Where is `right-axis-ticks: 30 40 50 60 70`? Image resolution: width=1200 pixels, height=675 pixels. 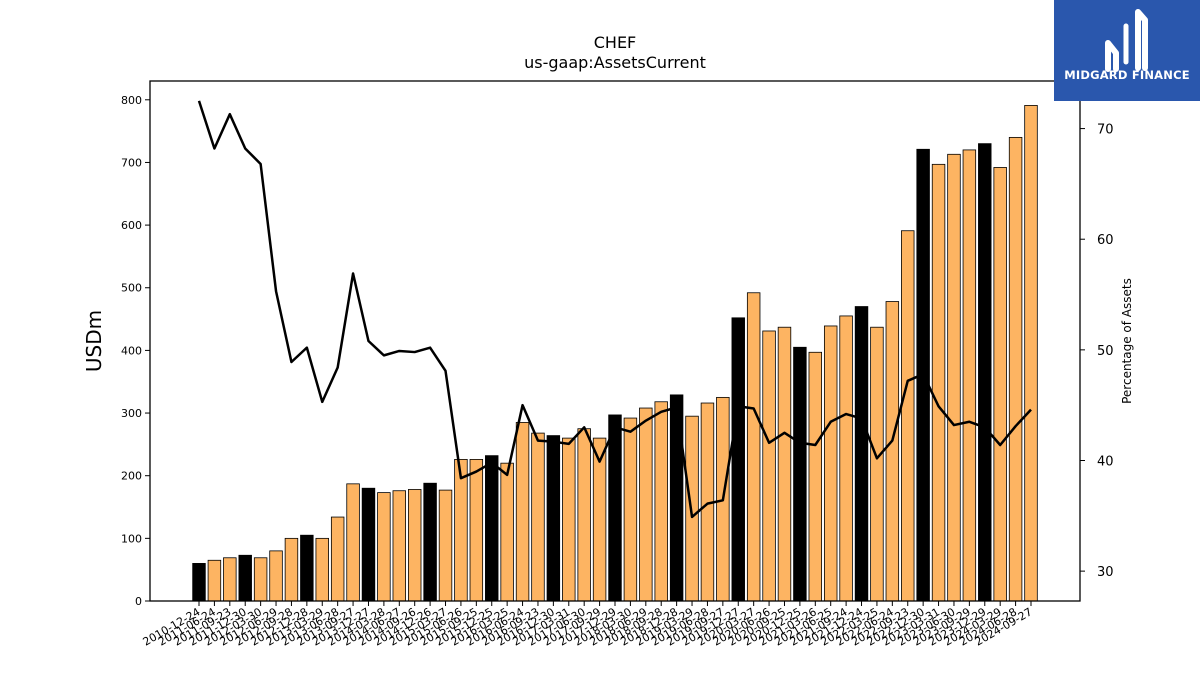 right-axis-ticks: 30 40 50 60 70 is located at coordinates (1097, 351).